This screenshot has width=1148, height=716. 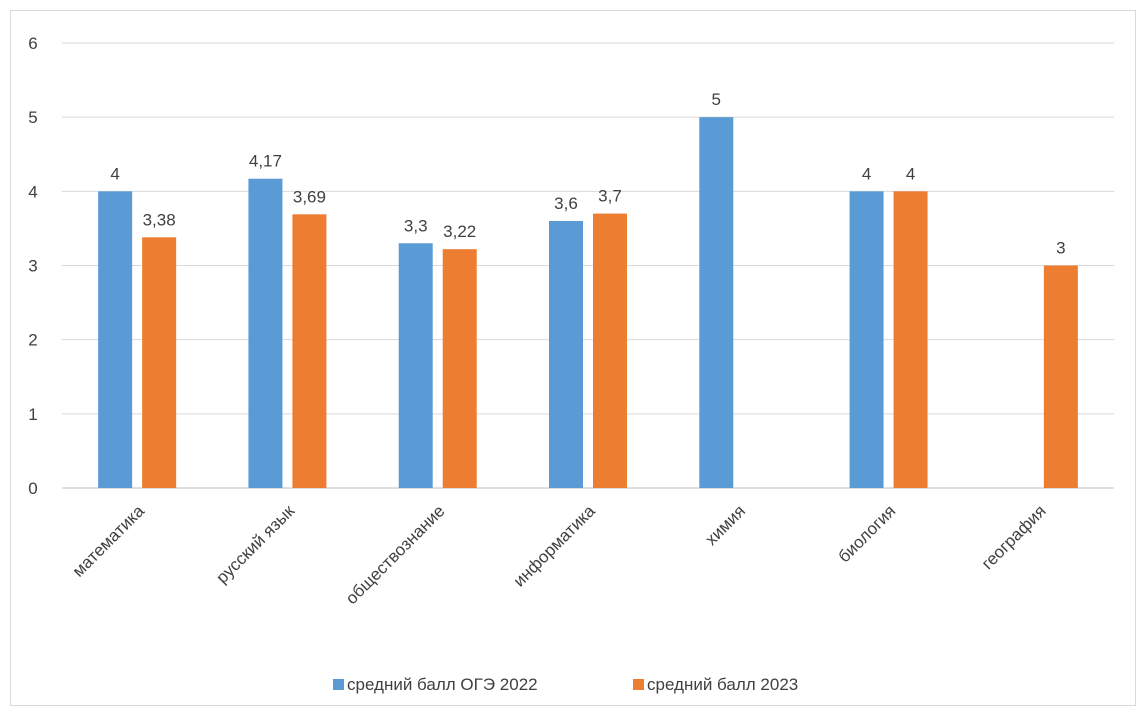 I want to click on data-label: 5, so click(x=716, y=99).